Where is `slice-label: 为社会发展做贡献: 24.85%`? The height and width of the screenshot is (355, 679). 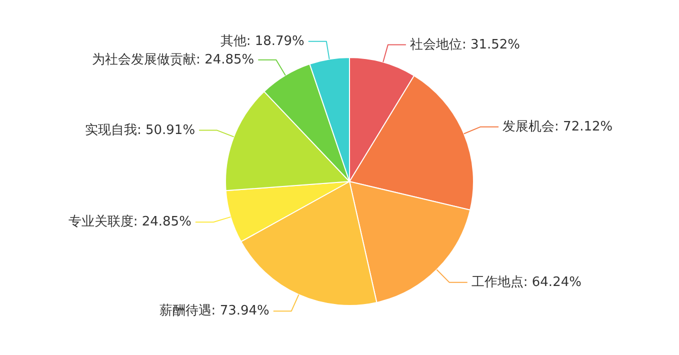 slice-label: 为社会发展做贡献: 24.85% is located at coordinates (173, 60).